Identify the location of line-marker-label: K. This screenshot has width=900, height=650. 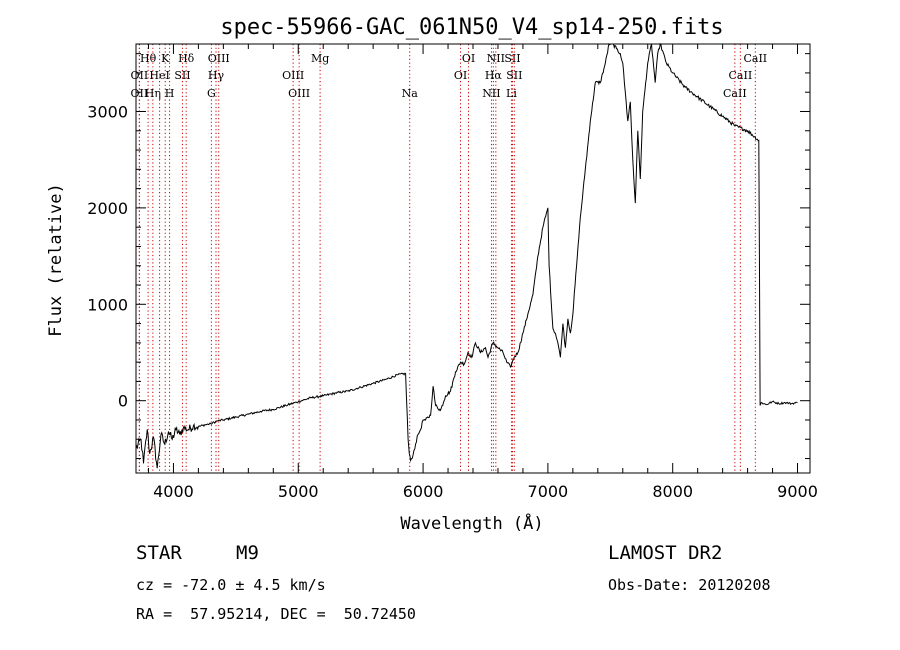
(165, 58).